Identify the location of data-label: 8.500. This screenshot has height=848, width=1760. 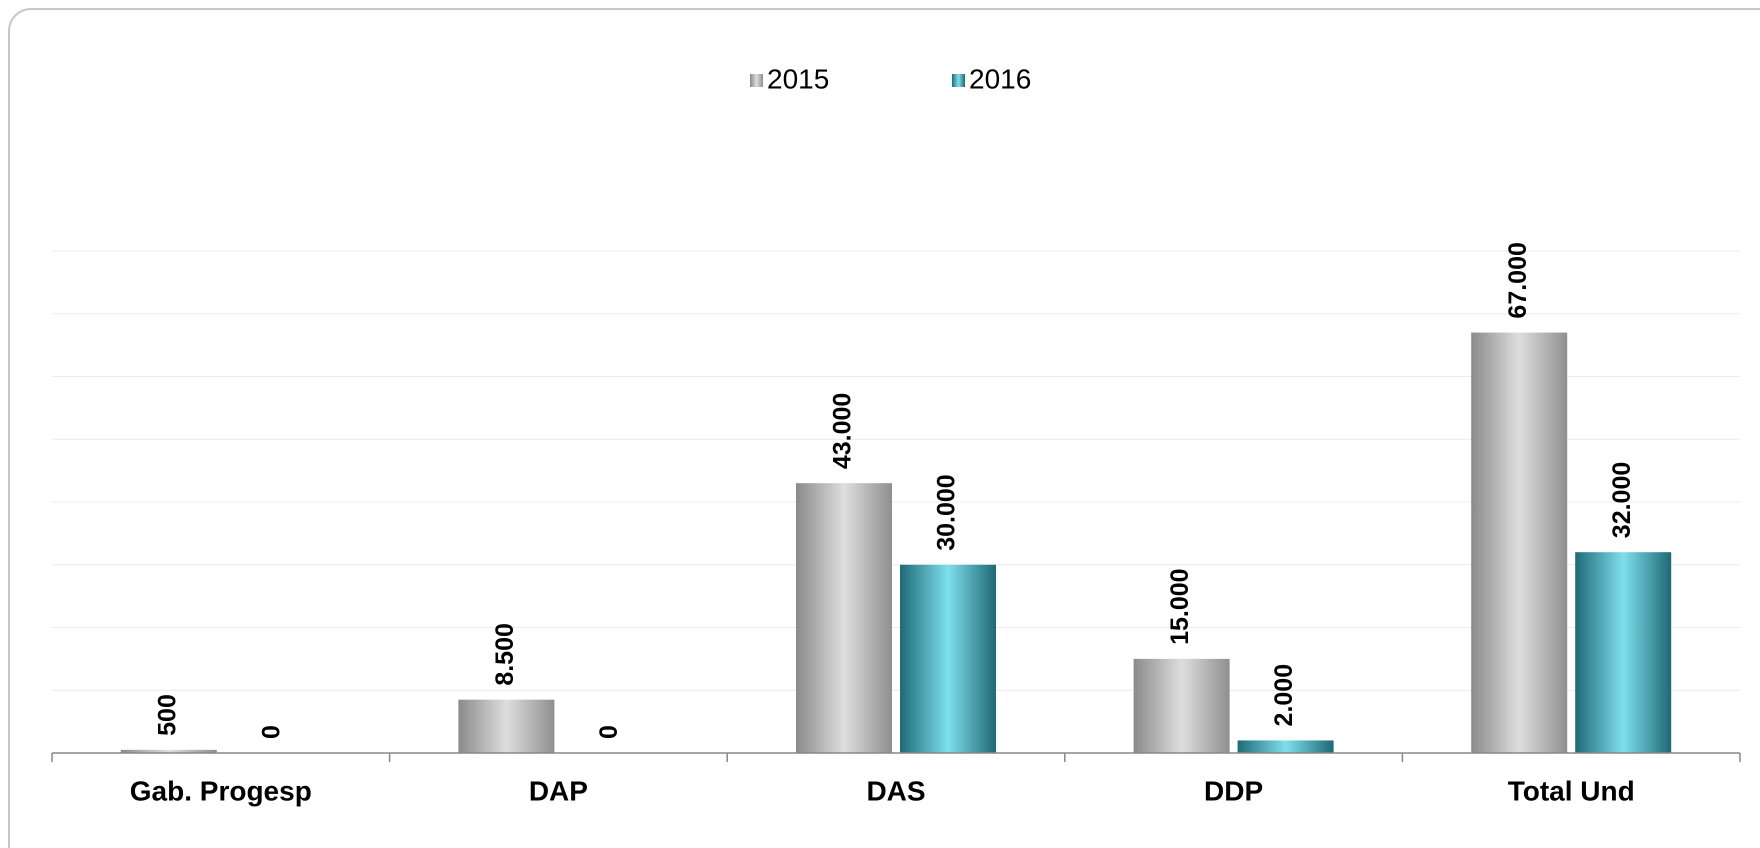
(505, 654).